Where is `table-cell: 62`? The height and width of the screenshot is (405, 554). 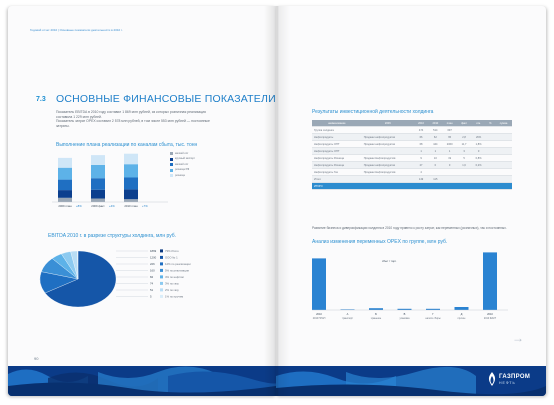
table-cell: 62 is located at coordinates (435, 137).